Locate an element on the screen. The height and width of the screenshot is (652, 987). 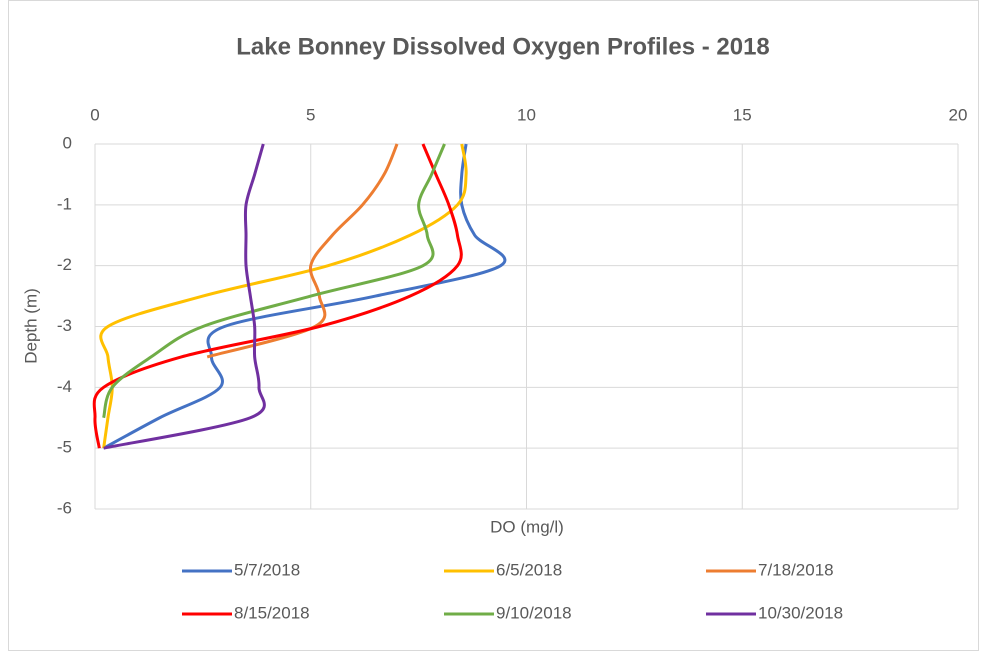
legend-label: 8/15/2018 is located at coordinates (272, 612).